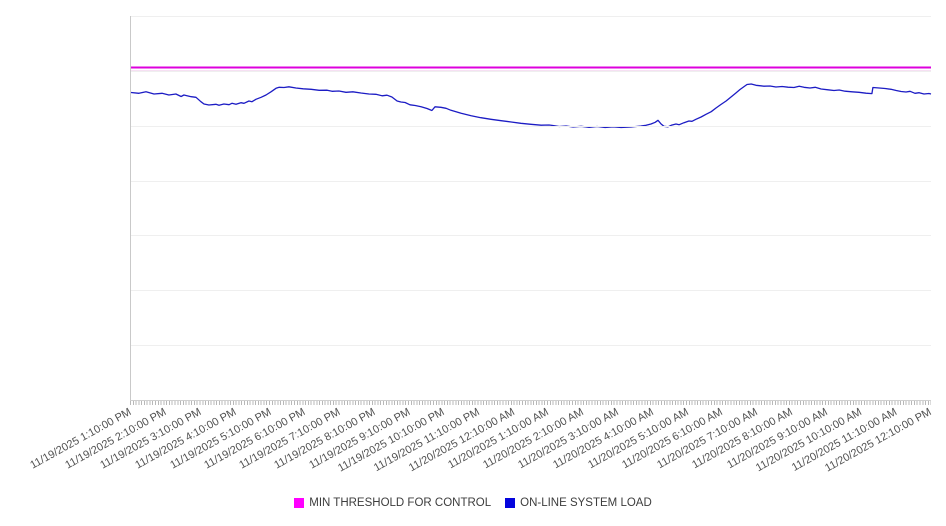  I want to click on legend-label: ON-LINE SYSTEM LOAD, so click(586, 503).